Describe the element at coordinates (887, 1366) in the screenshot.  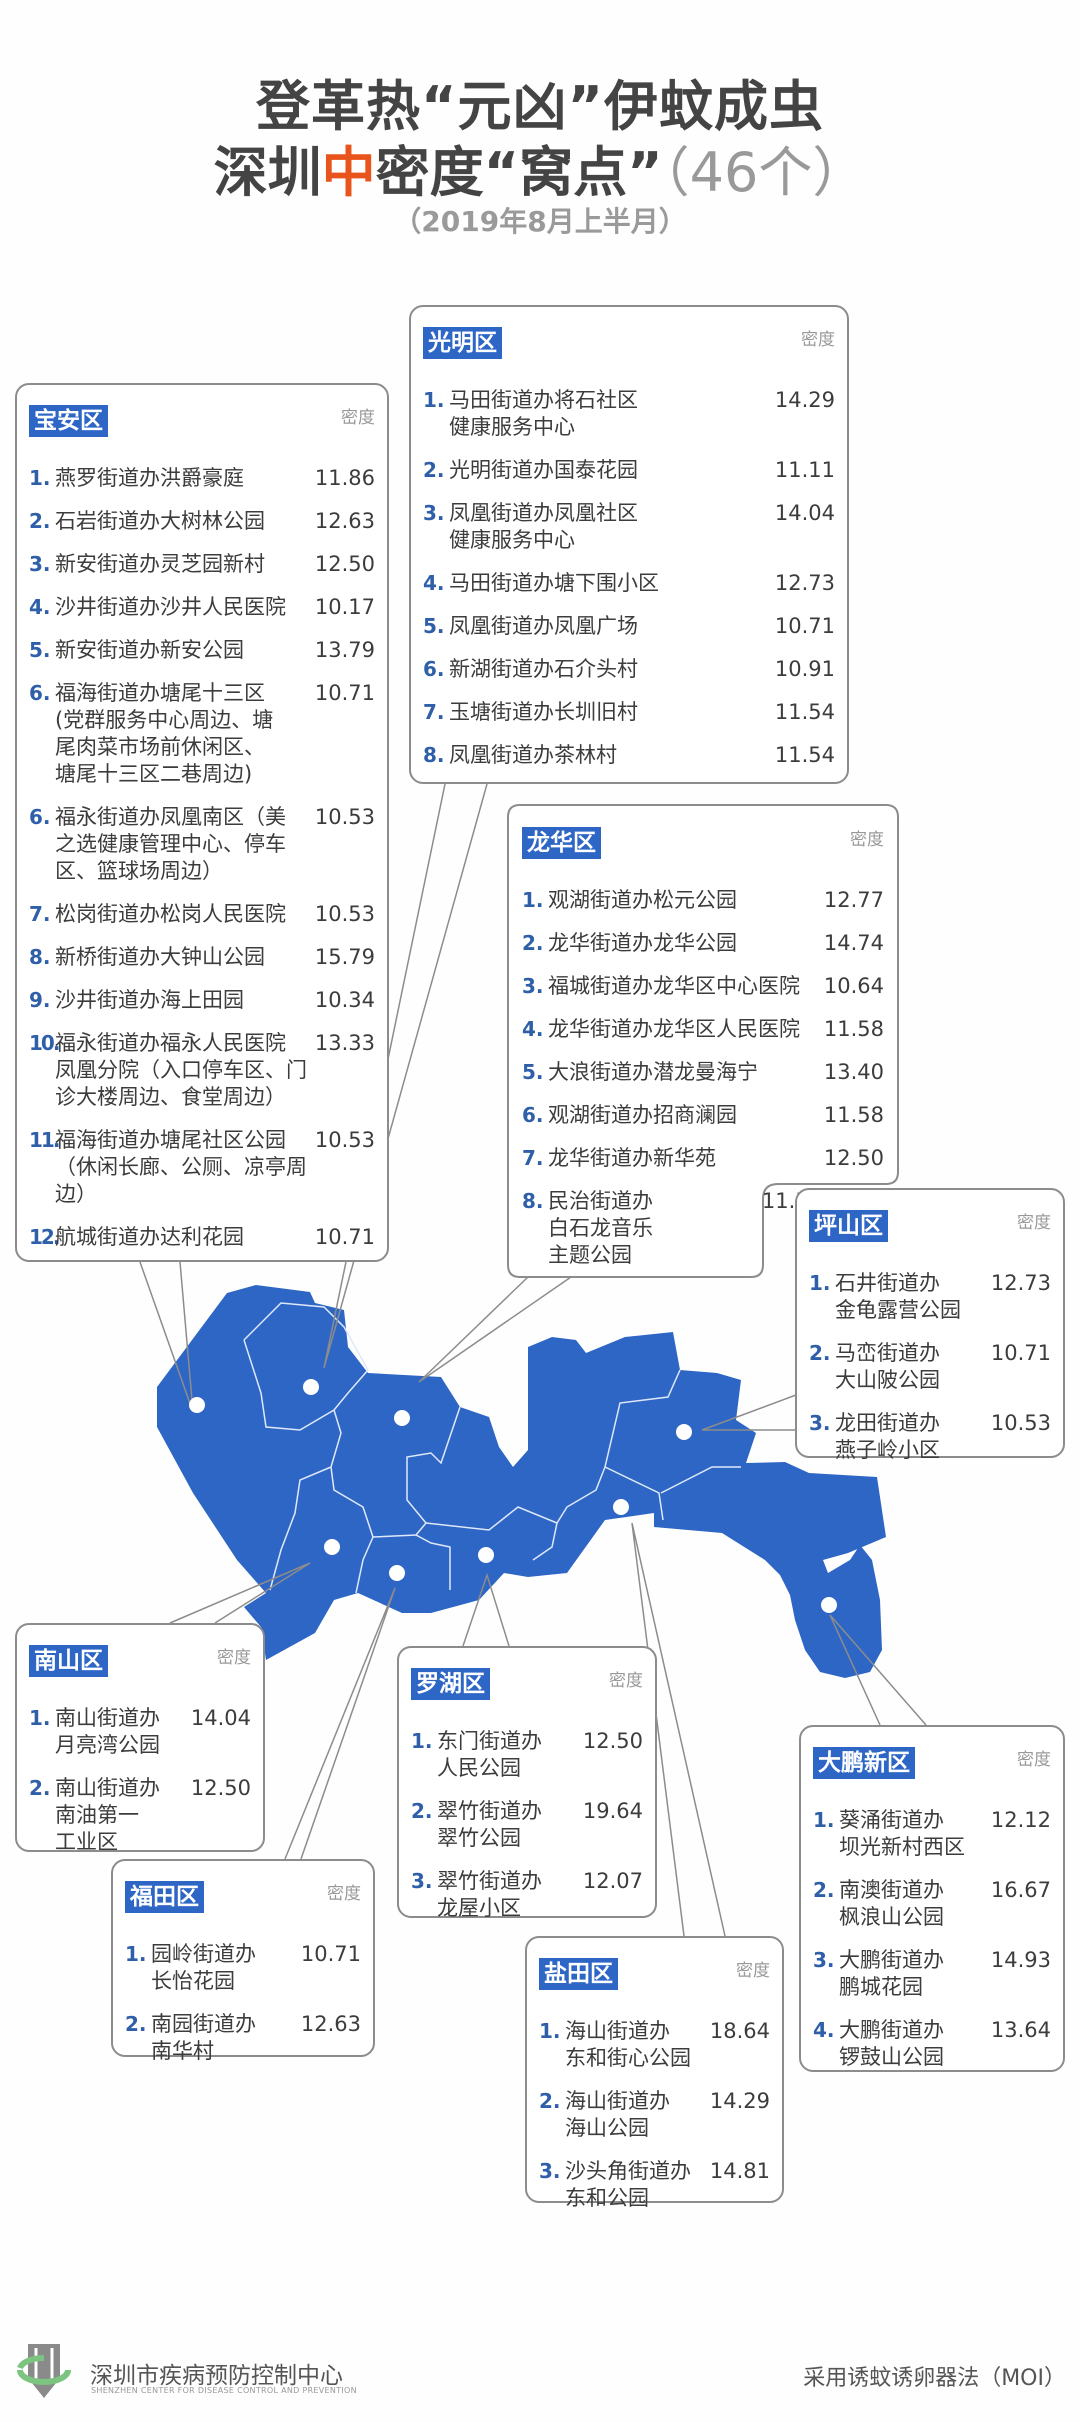
I see `item-location: 马峦街道办 大山陂公园` at that location.